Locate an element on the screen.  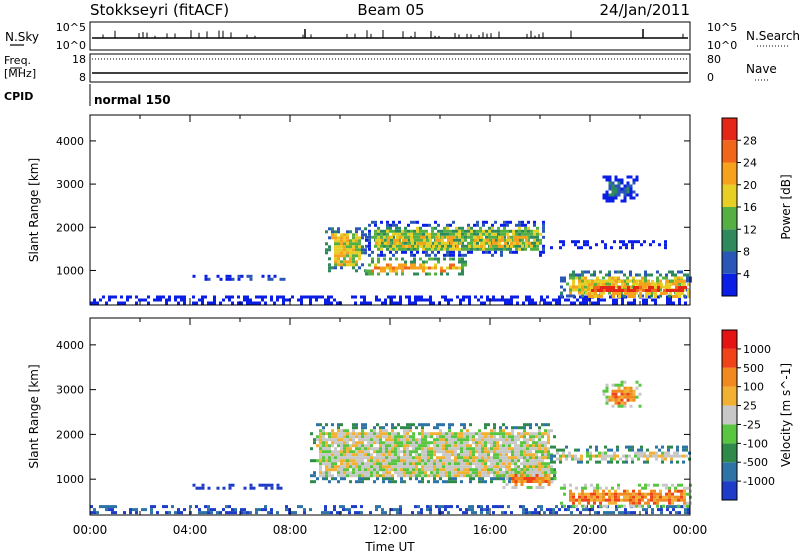
colorbar-tick-label: 28 is located at coordinates (750, 140).